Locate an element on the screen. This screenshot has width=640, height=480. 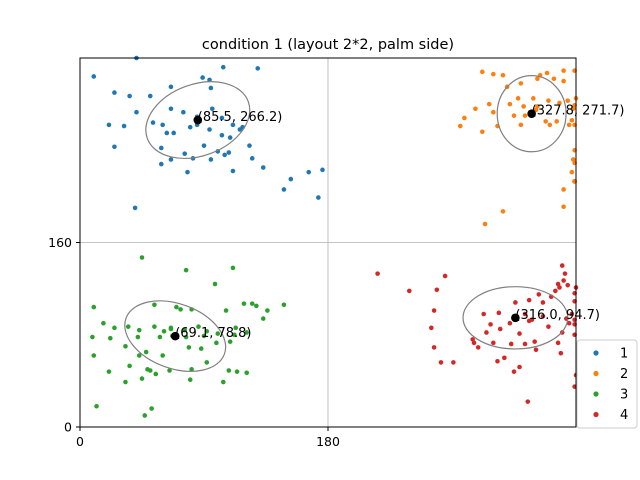
legend-label-1: 1 is located at coordinates (624, 354).